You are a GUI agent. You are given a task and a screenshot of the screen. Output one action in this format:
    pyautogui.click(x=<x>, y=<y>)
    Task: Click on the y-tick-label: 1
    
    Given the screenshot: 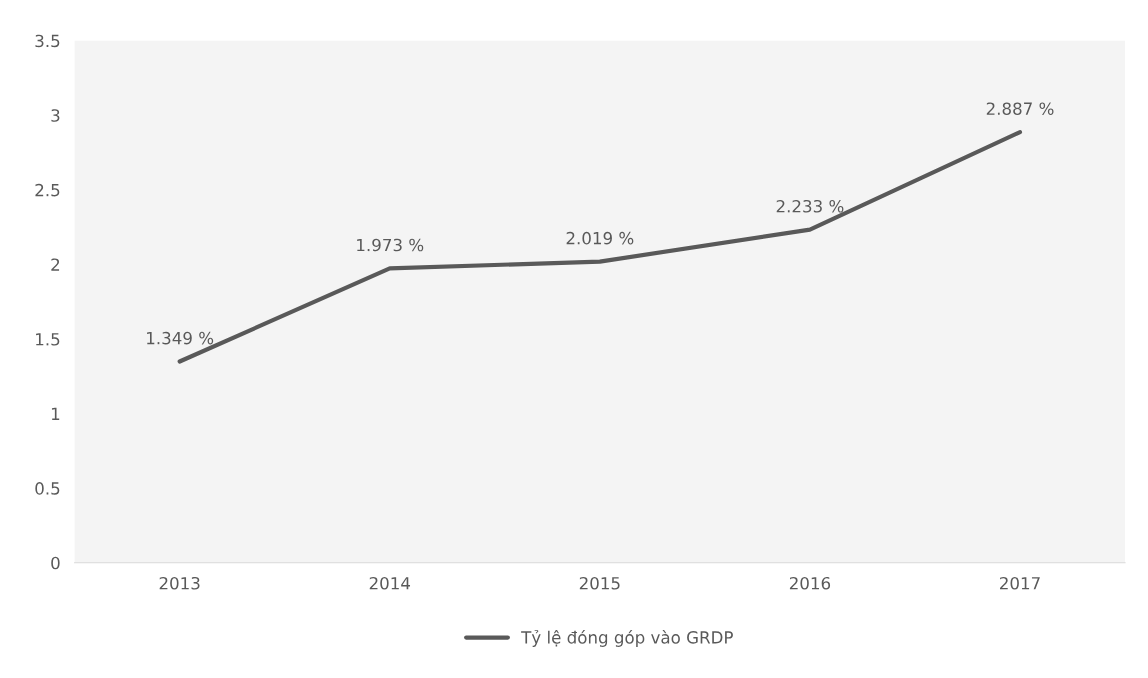 What is the action you would take?
    pyautogui.click(x=55, y=413)
    